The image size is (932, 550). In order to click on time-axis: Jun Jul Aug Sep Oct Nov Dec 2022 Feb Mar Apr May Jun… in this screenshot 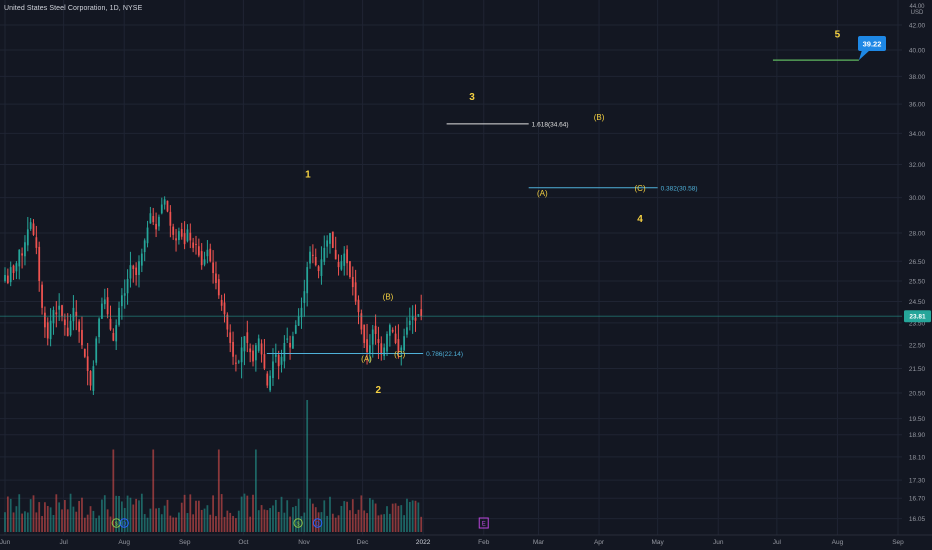, I will do `click(466, 542)`.